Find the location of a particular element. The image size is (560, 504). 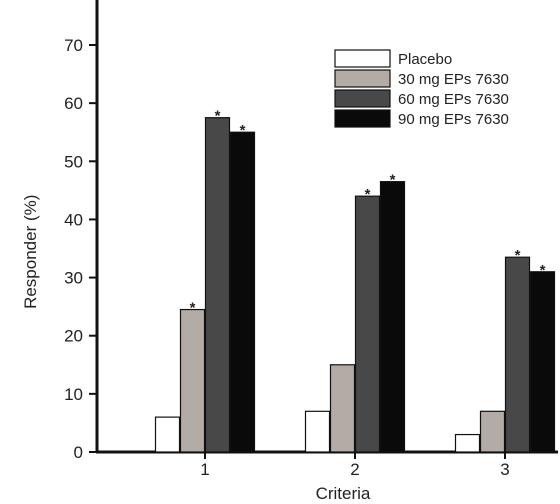

y-ticks: 0 10 20 30 40 50 60 70 is located at coordinates (80, 249).